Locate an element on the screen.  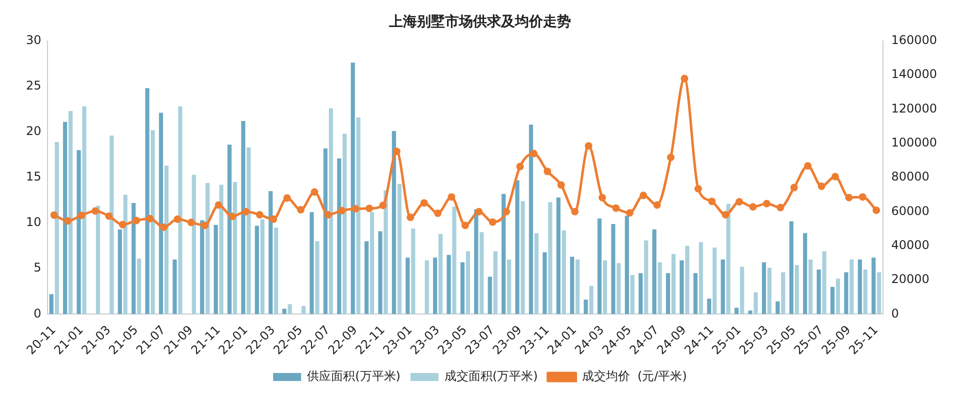
y-tick-label: 20 is located at coordinates (34, 131).